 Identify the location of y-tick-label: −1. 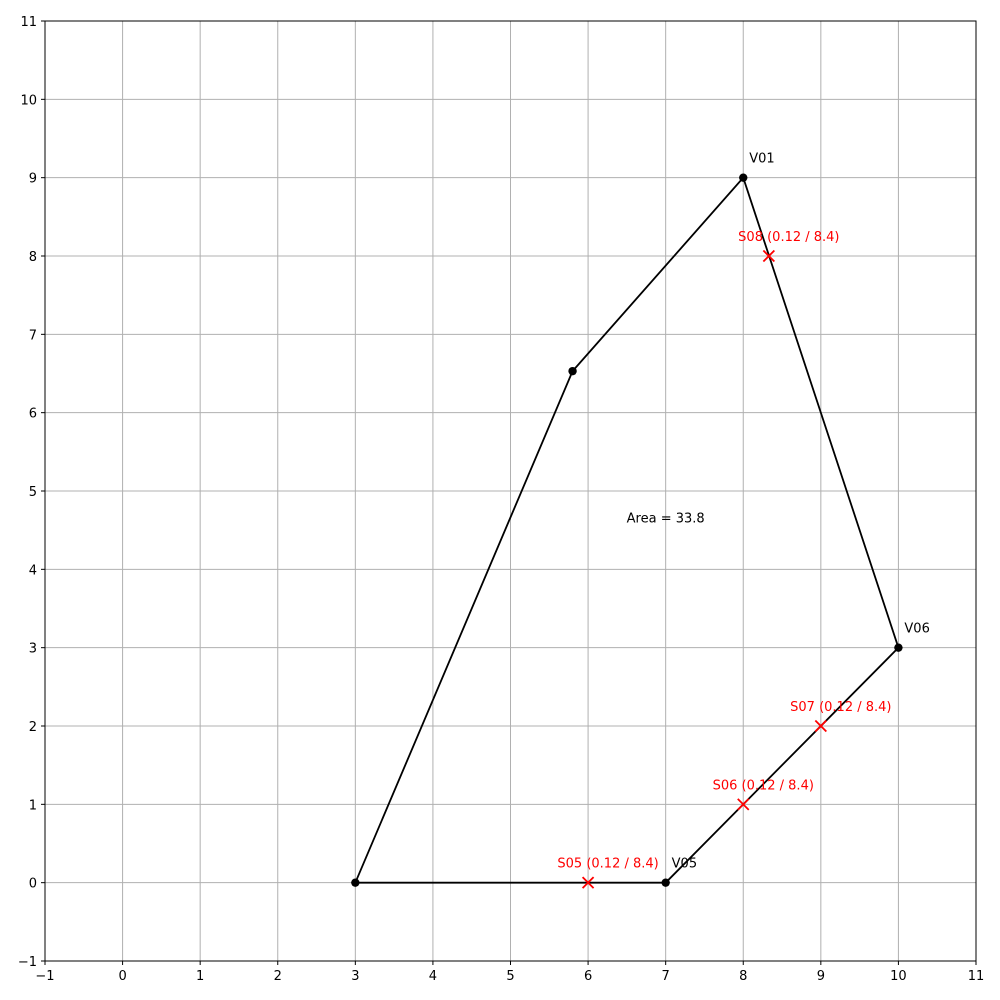
(27, 962).